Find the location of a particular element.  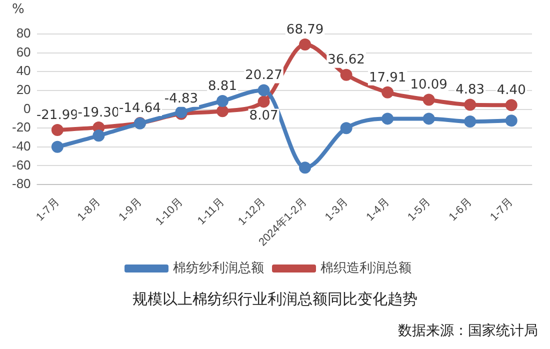

y-tick-label: -40 is located at coordinates (21, 146).